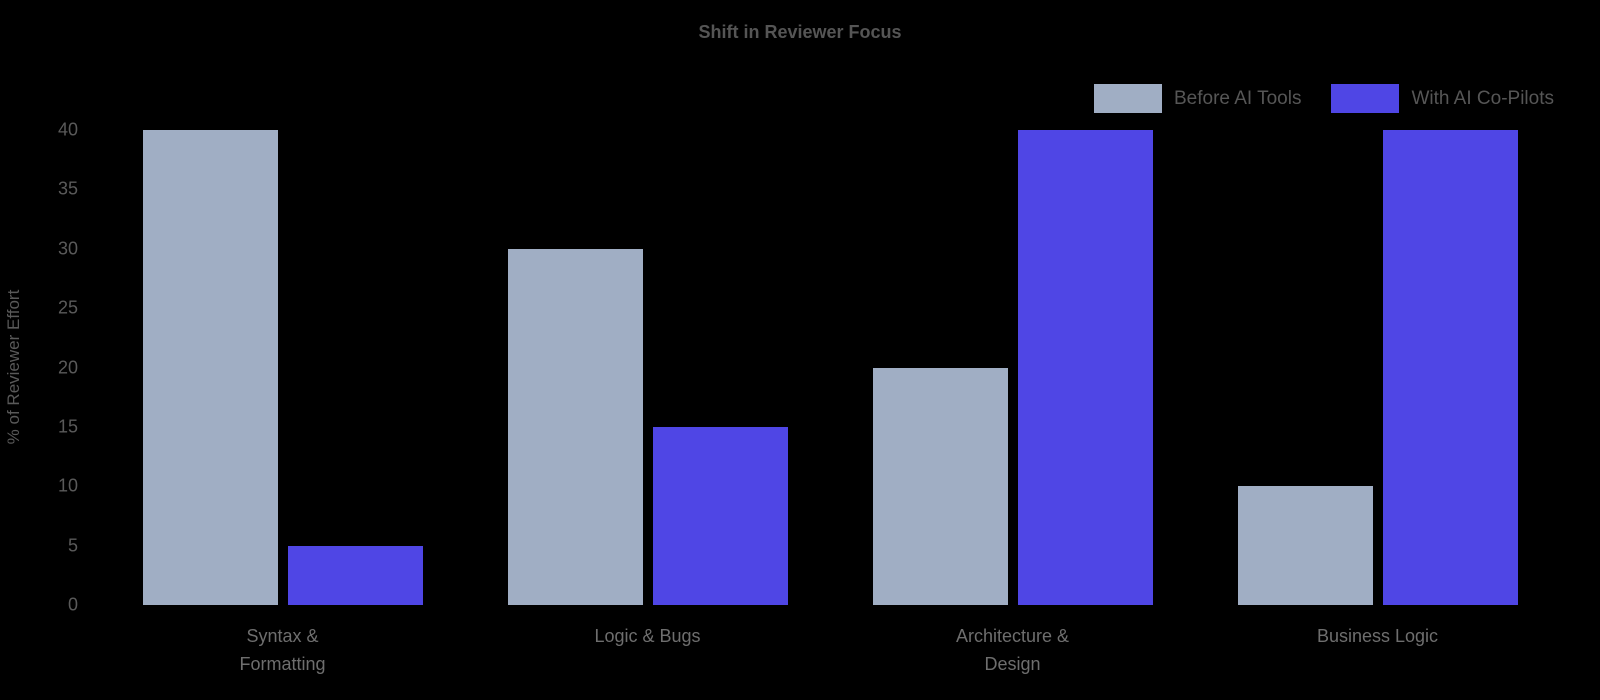 The height and width of the screenshot is (700, 1600). Describe the element at coordinates (67, 485) in the screenshot. I see `y-tick-label: 10` at that location.